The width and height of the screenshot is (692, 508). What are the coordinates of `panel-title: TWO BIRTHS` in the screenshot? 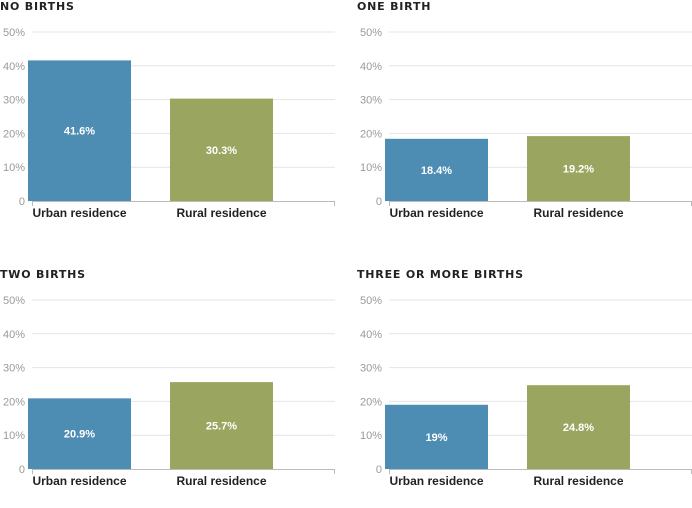 It's located at (43, 274).